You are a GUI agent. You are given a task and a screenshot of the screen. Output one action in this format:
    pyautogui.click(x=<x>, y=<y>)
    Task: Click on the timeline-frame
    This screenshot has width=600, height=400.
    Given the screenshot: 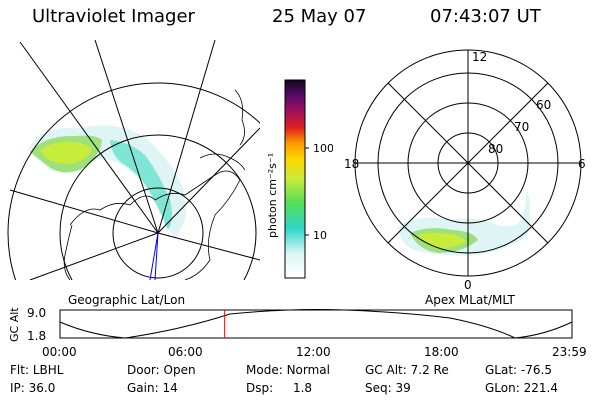 What is the action you would take?
    pyautogui.click(x=316, y=324)
    